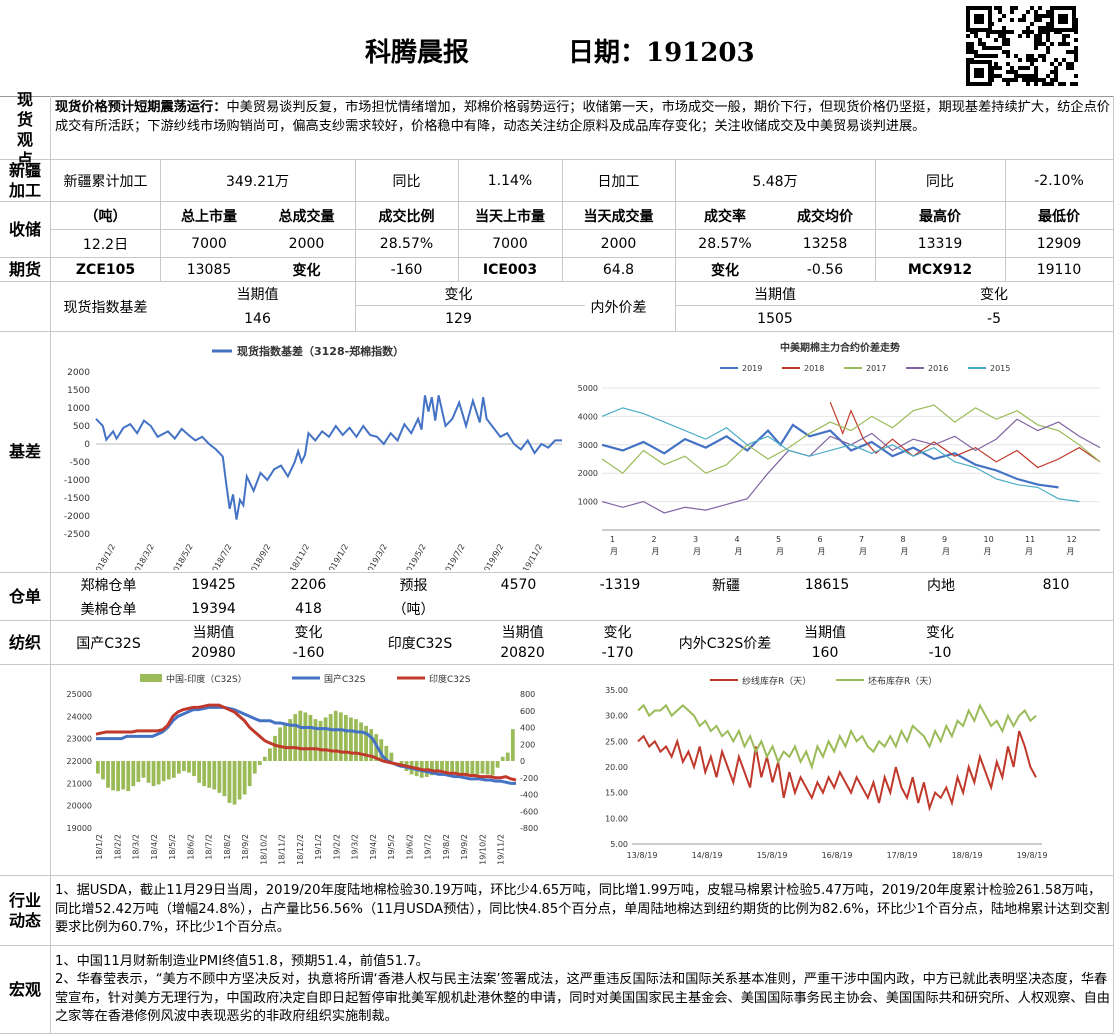 This screenshot has width=1114, height=1035. What do you see at coordinates (420, 643) in the screenshot?
I see `india-c32s-label: 印度C32S` at bounding box center [420, 643].